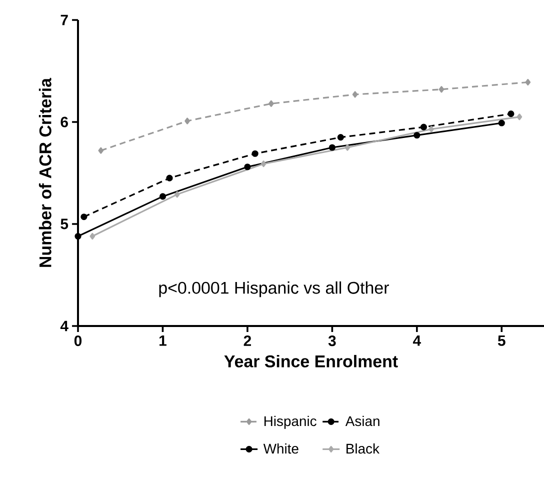 This screenshot has height=498, width=544. What do you see at coordinates (362, 421) in the screenshot?
I see `legend-label: Asian` at bounding box center [362, 421].